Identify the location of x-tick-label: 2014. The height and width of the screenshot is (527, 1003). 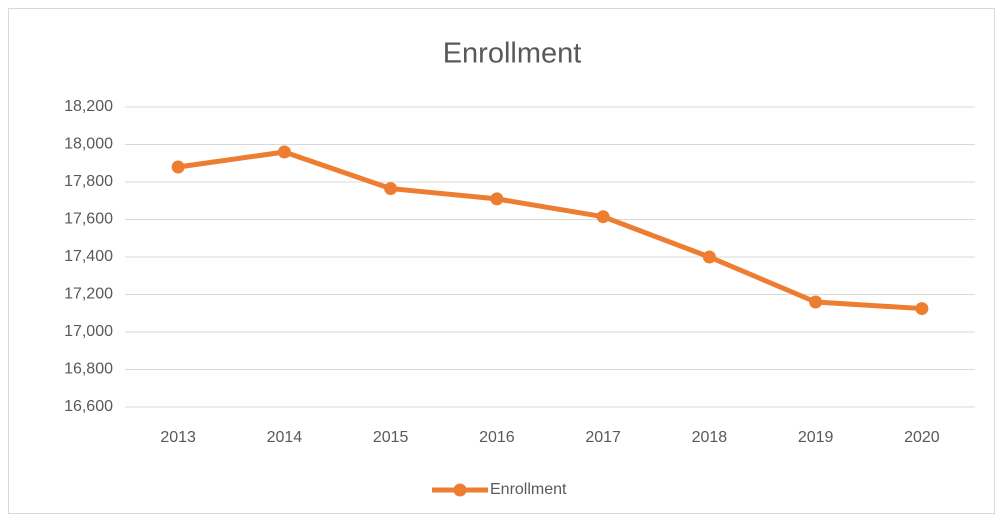
(285, 437).